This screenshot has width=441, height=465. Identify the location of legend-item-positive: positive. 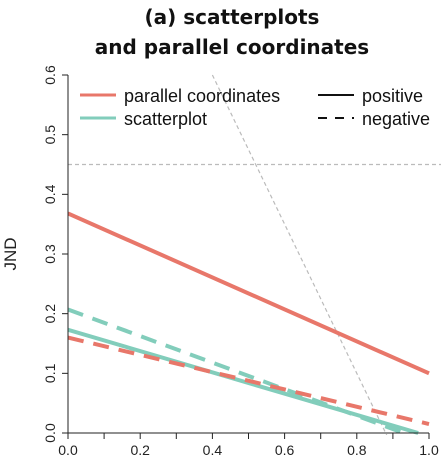
(370, 96).